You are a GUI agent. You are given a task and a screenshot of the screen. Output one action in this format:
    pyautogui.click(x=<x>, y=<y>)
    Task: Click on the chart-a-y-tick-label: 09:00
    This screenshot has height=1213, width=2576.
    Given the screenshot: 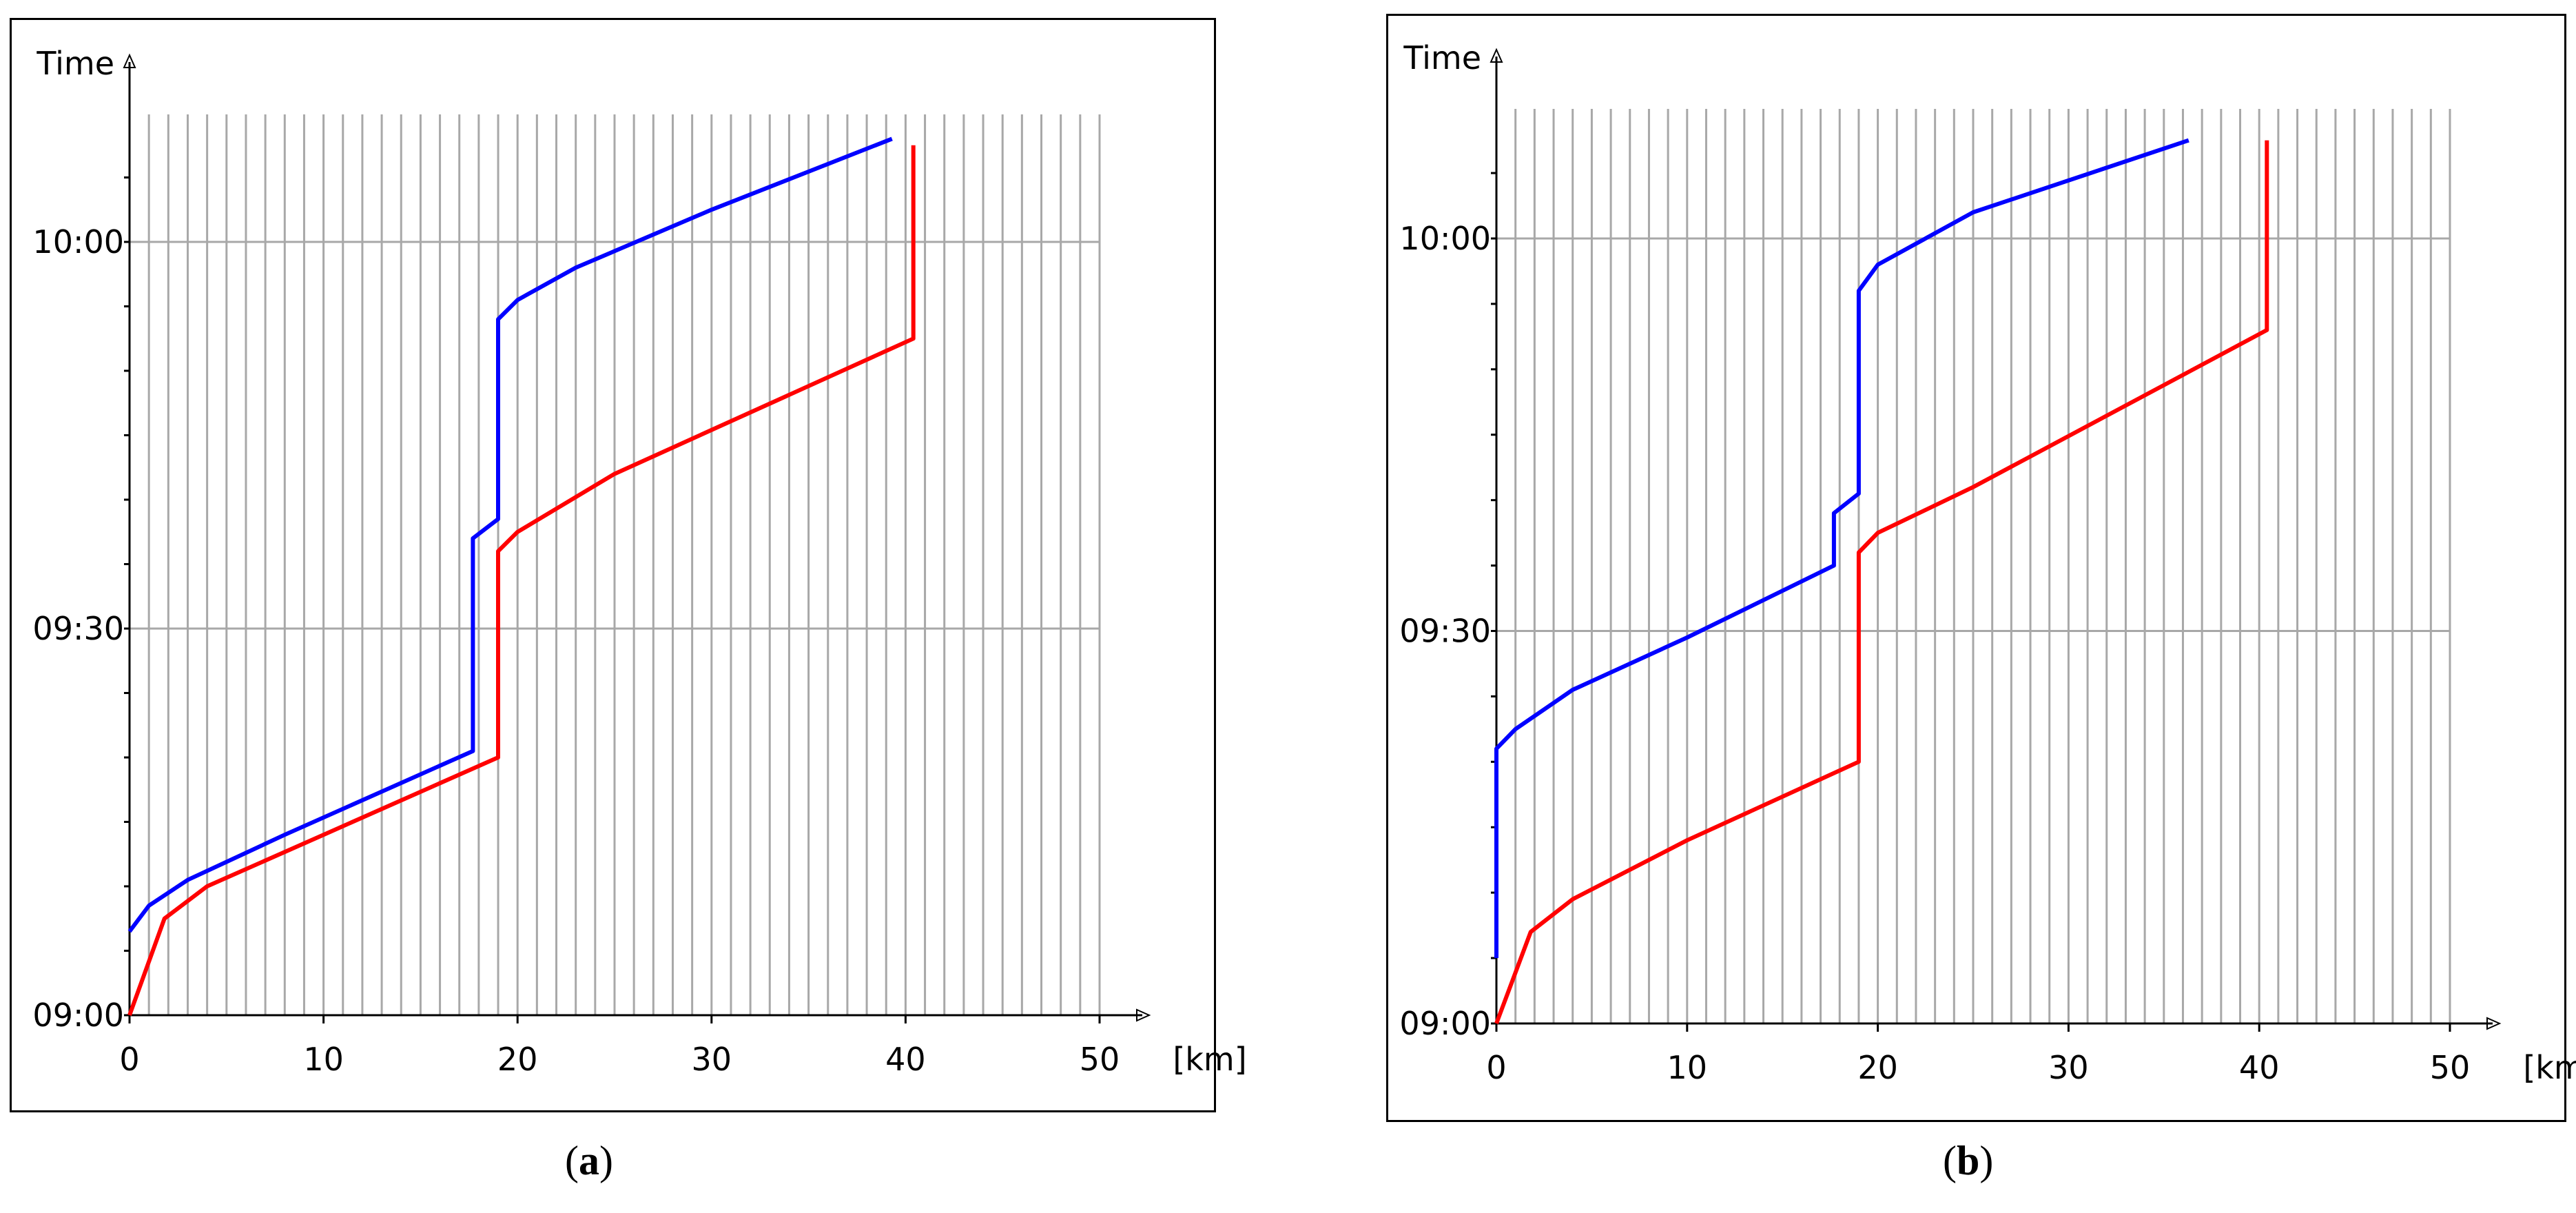 What is the action you would take?
    pyautogui.click(x=78, y=1015)
    